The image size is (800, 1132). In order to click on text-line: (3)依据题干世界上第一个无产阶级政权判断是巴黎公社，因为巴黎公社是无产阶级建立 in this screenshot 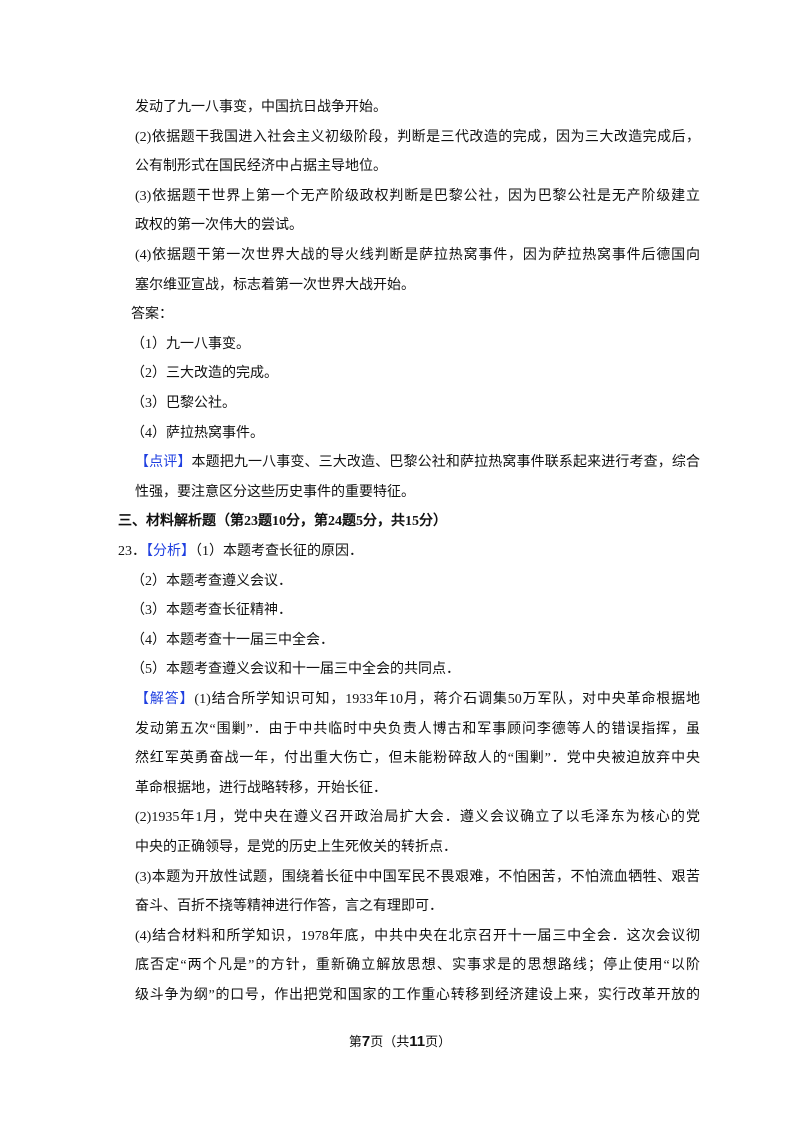, I will do `click(417, 197)`.